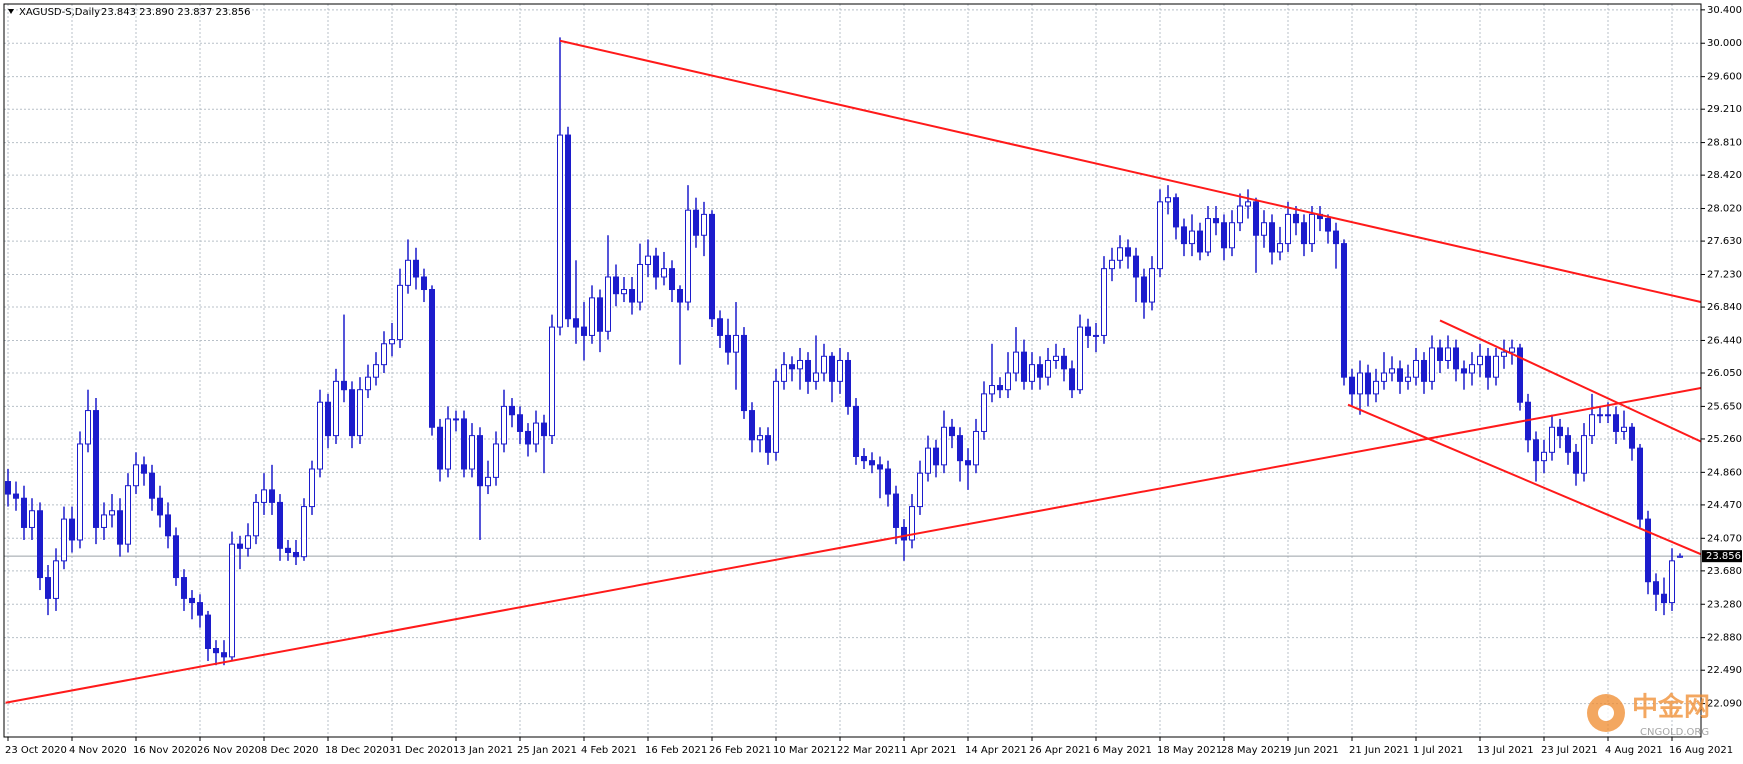 The height and width of the screenshot is (764, 1743). What do you see at coordinates (996, 750) in the screenshot?
I see `x-tick-label: 14 Apr 2021` at bounding box center [996, 750].